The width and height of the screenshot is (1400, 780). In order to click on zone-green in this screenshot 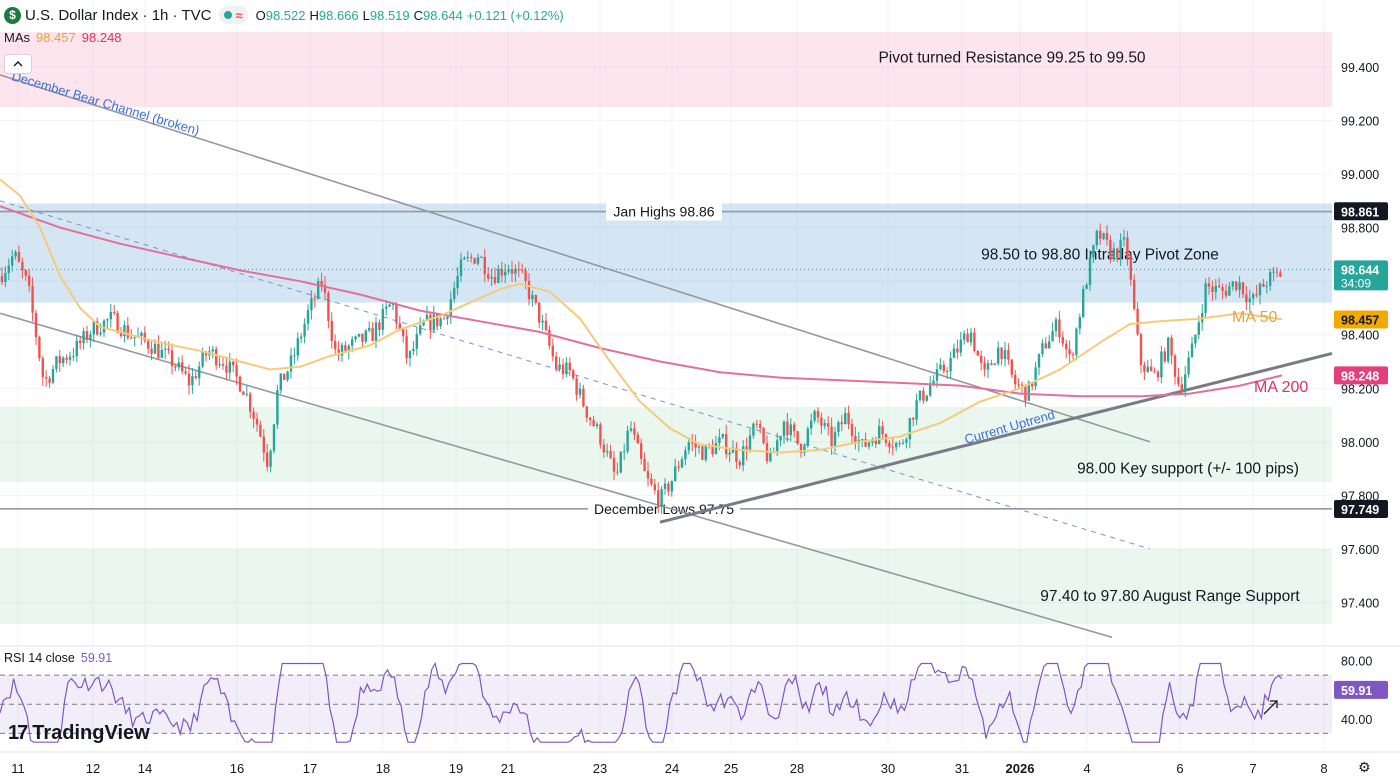, I will do `click(666, 586)`.